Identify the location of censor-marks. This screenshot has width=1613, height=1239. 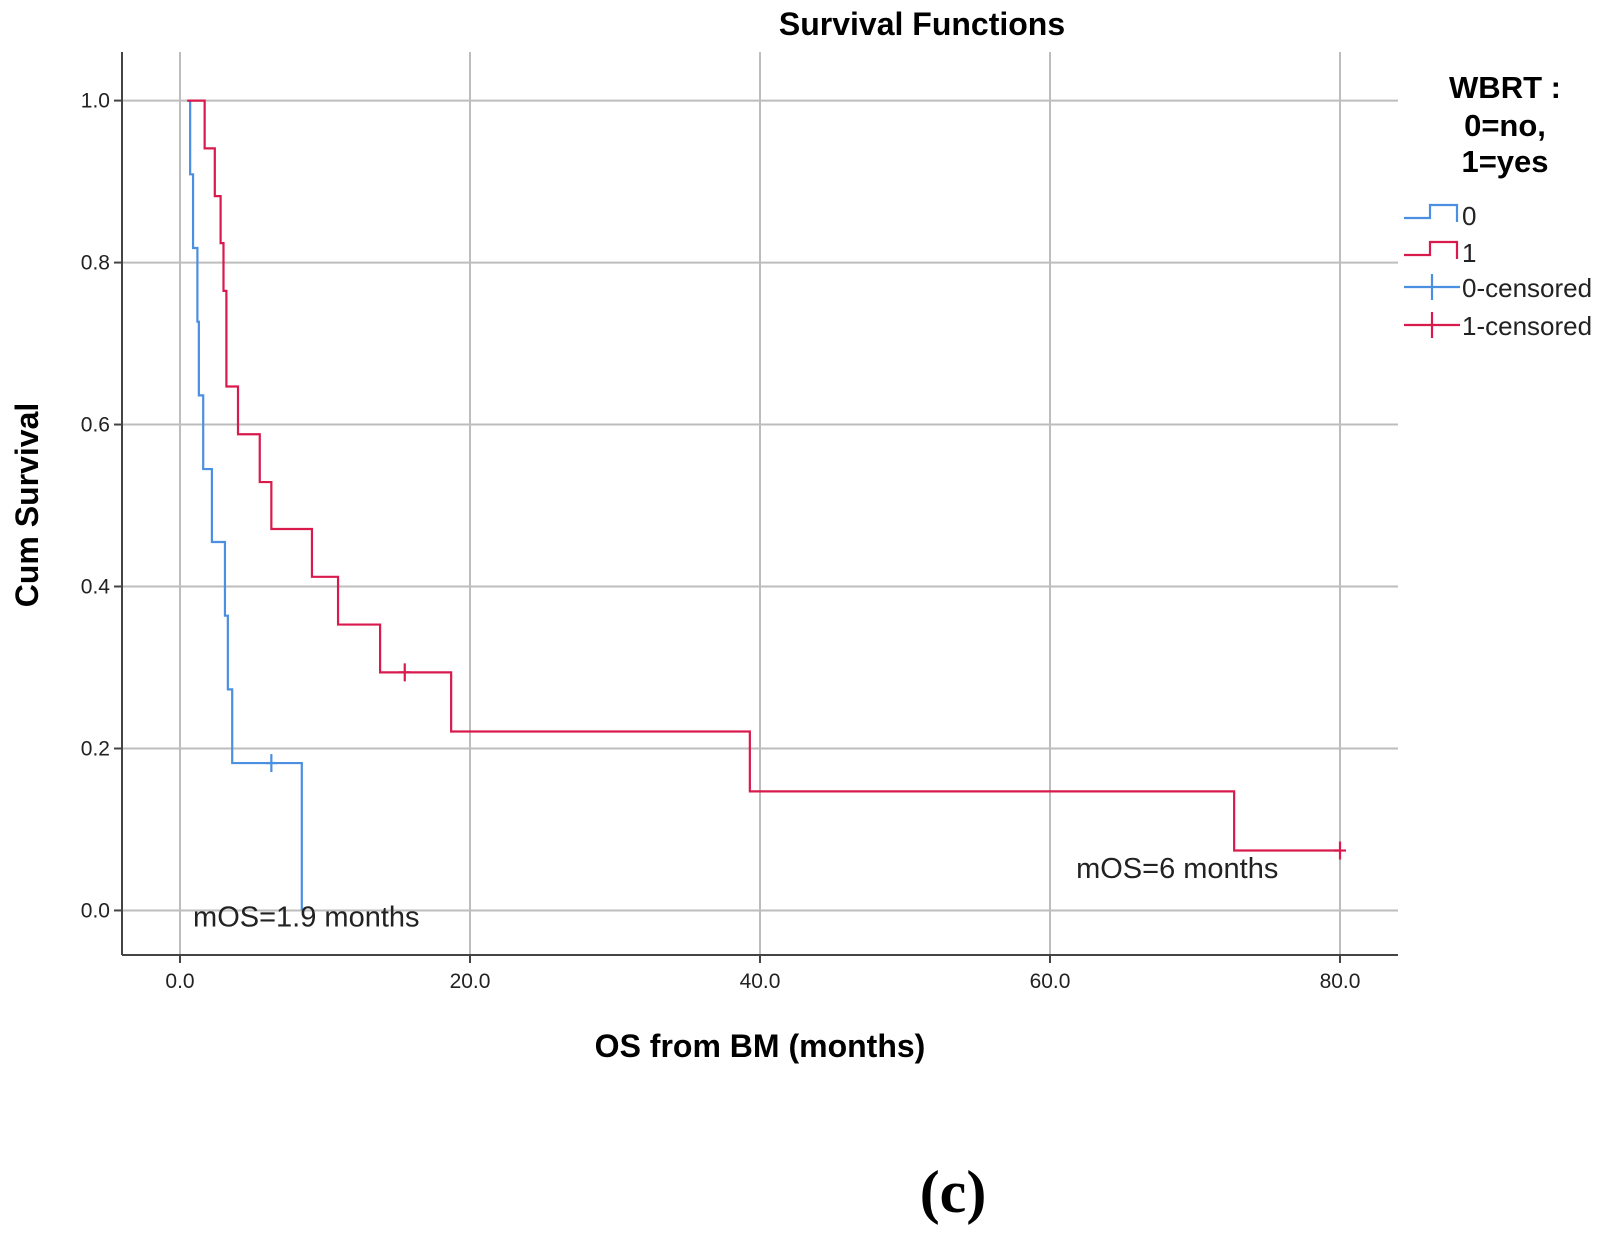
(805, 761).